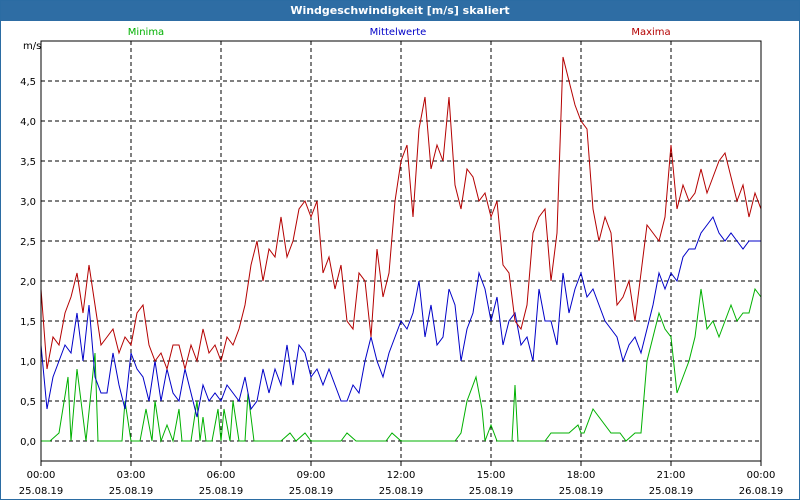 This screenshot has width=800, height=500. What do you see at coordinates (131, 475) in the screenshot?
I see `x-tick-time: 03:00` at bounding box center [131, 475].